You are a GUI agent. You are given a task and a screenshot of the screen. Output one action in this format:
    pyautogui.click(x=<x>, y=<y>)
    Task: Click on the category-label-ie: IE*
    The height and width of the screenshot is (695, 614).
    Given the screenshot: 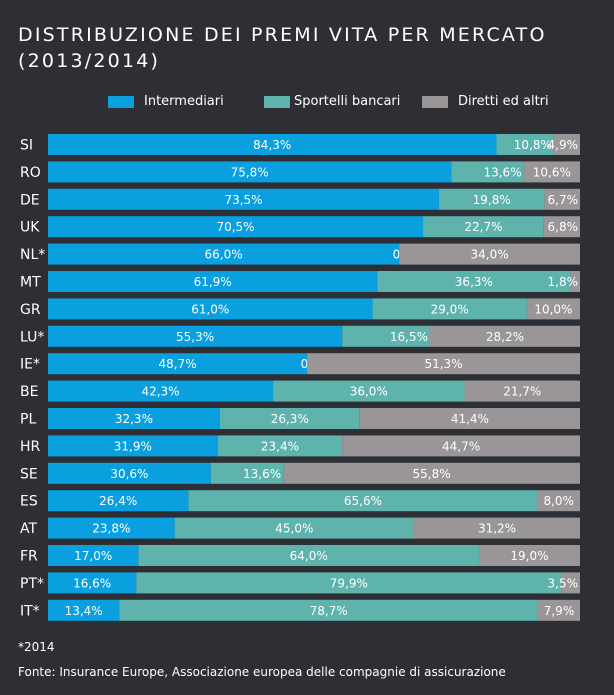 What is the action you would take?
    pyautogui.click(x=30, y=365)
    